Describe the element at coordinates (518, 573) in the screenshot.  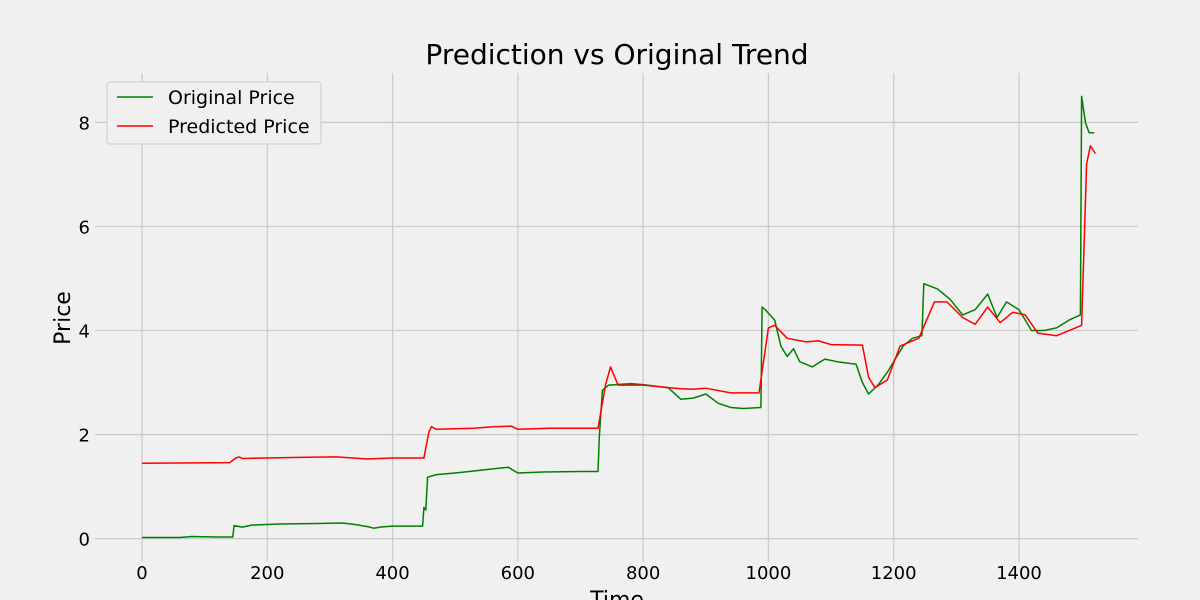
I see `x-tick-label: 600` at that location.